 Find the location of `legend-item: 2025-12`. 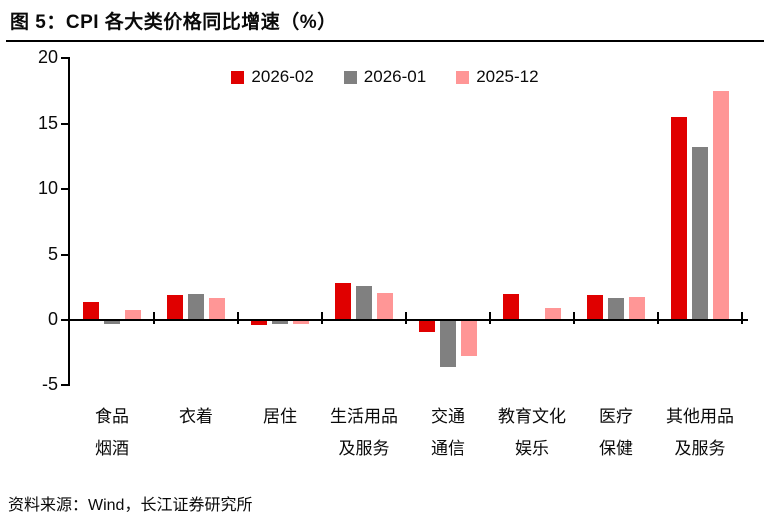

legend-item: 2025-12 is located at coordinates (497, 77).